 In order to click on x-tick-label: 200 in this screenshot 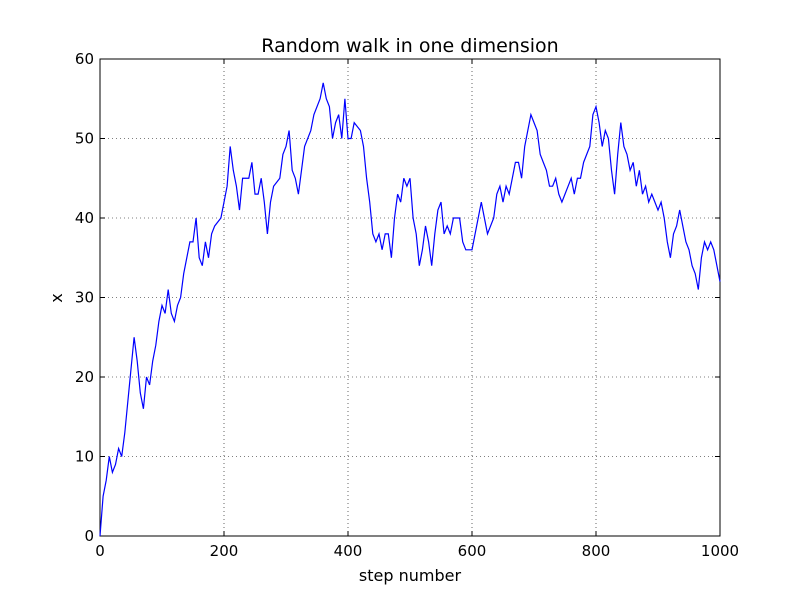, I will do `click(224, 551)`.